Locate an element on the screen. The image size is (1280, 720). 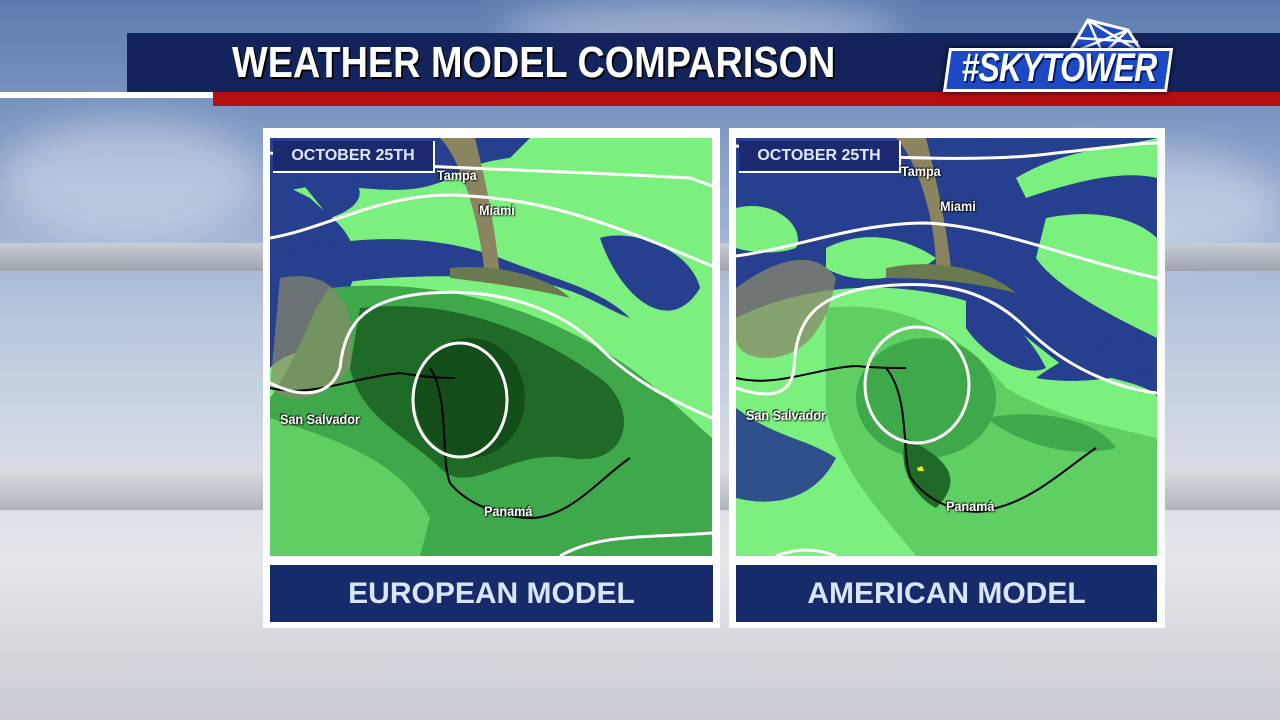
white-accent-bar is located at coordinates (106, 95).